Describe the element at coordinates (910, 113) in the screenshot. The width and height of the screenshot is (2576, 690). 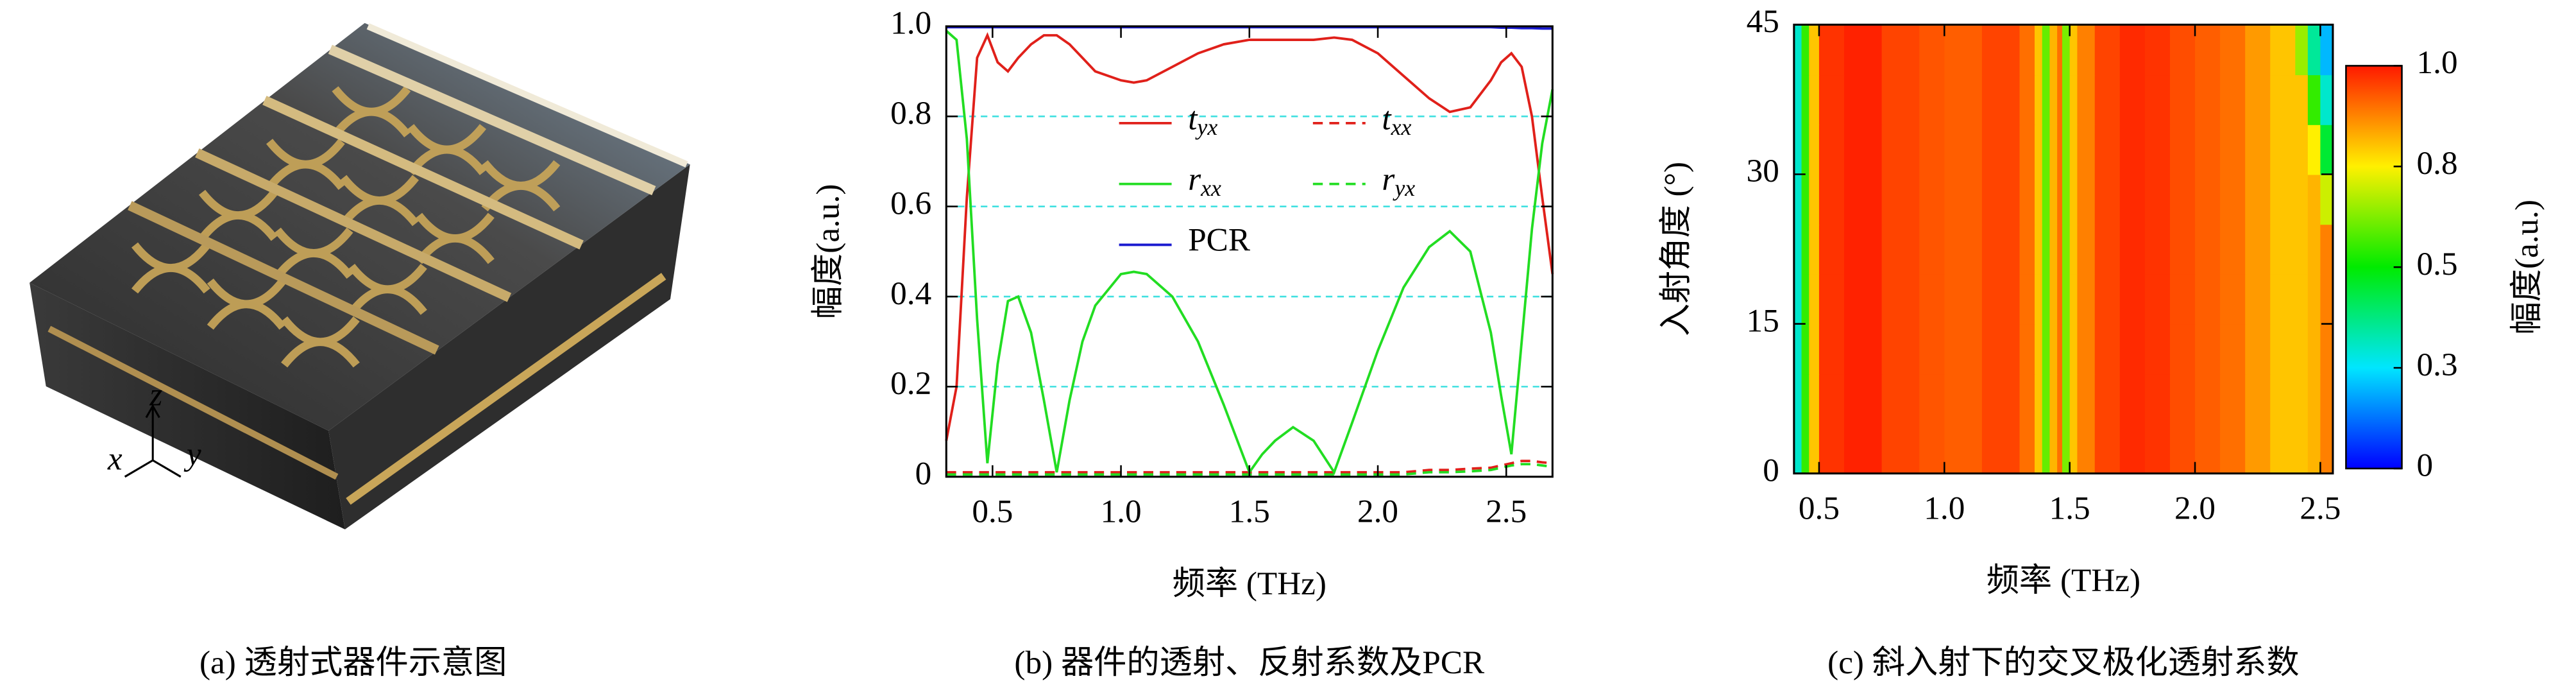
I see `y-tick-label: 0.8` at that location.